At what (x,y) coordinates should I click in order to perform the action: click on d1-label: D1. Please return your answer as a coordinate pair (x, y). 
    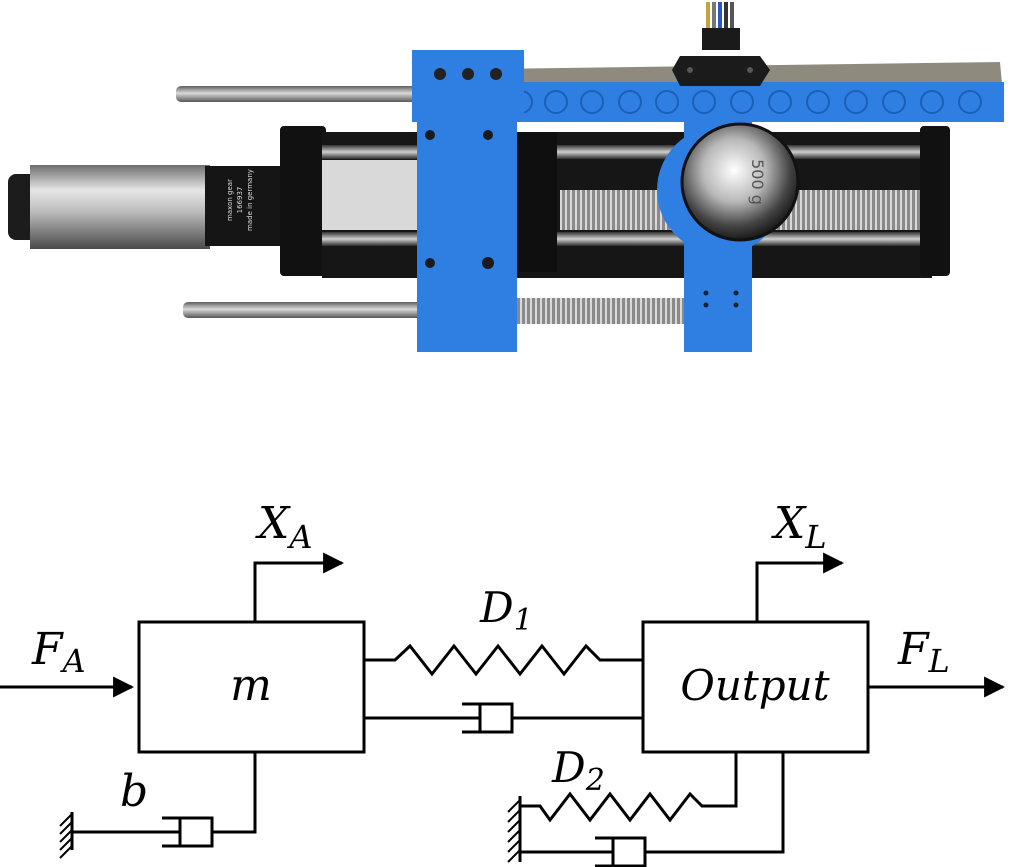
    Looking at the image, I should click on (506, 610).